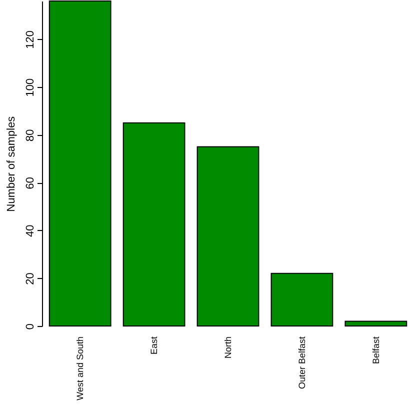 Image resolution: width=419 pixels, height=405 pixels. What do you see at coordinates (30, 135) in the screenshot?
I see `y-tick-label: 80` at bounding box center [30, 135].